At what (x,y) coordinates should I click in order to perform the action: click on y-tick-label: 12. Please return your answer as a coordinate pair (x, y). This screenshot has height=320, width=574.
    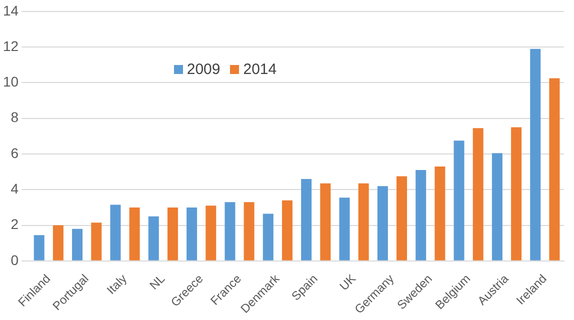
    Looking at the image, I should click on (10, 46).